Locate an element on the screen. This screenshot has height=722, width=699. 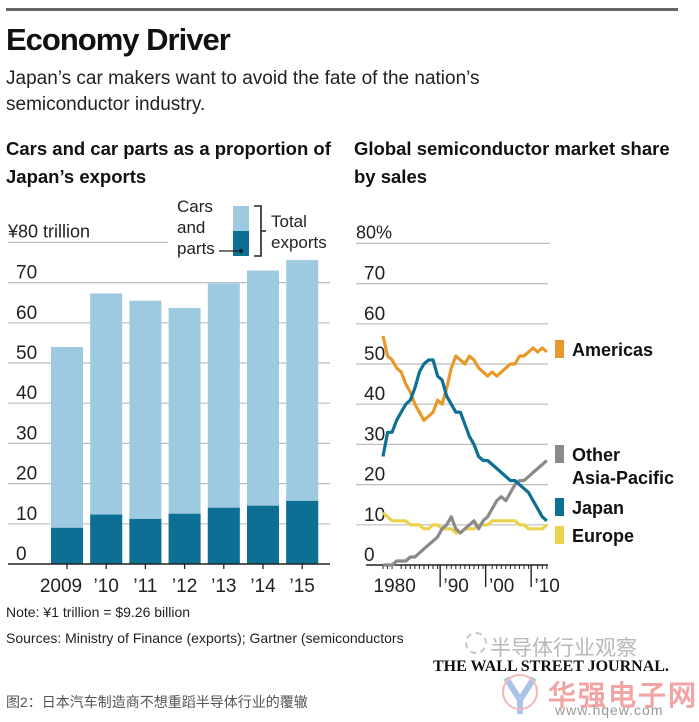
legend-label-other_asia: Other is located at coordinates (596, 455).